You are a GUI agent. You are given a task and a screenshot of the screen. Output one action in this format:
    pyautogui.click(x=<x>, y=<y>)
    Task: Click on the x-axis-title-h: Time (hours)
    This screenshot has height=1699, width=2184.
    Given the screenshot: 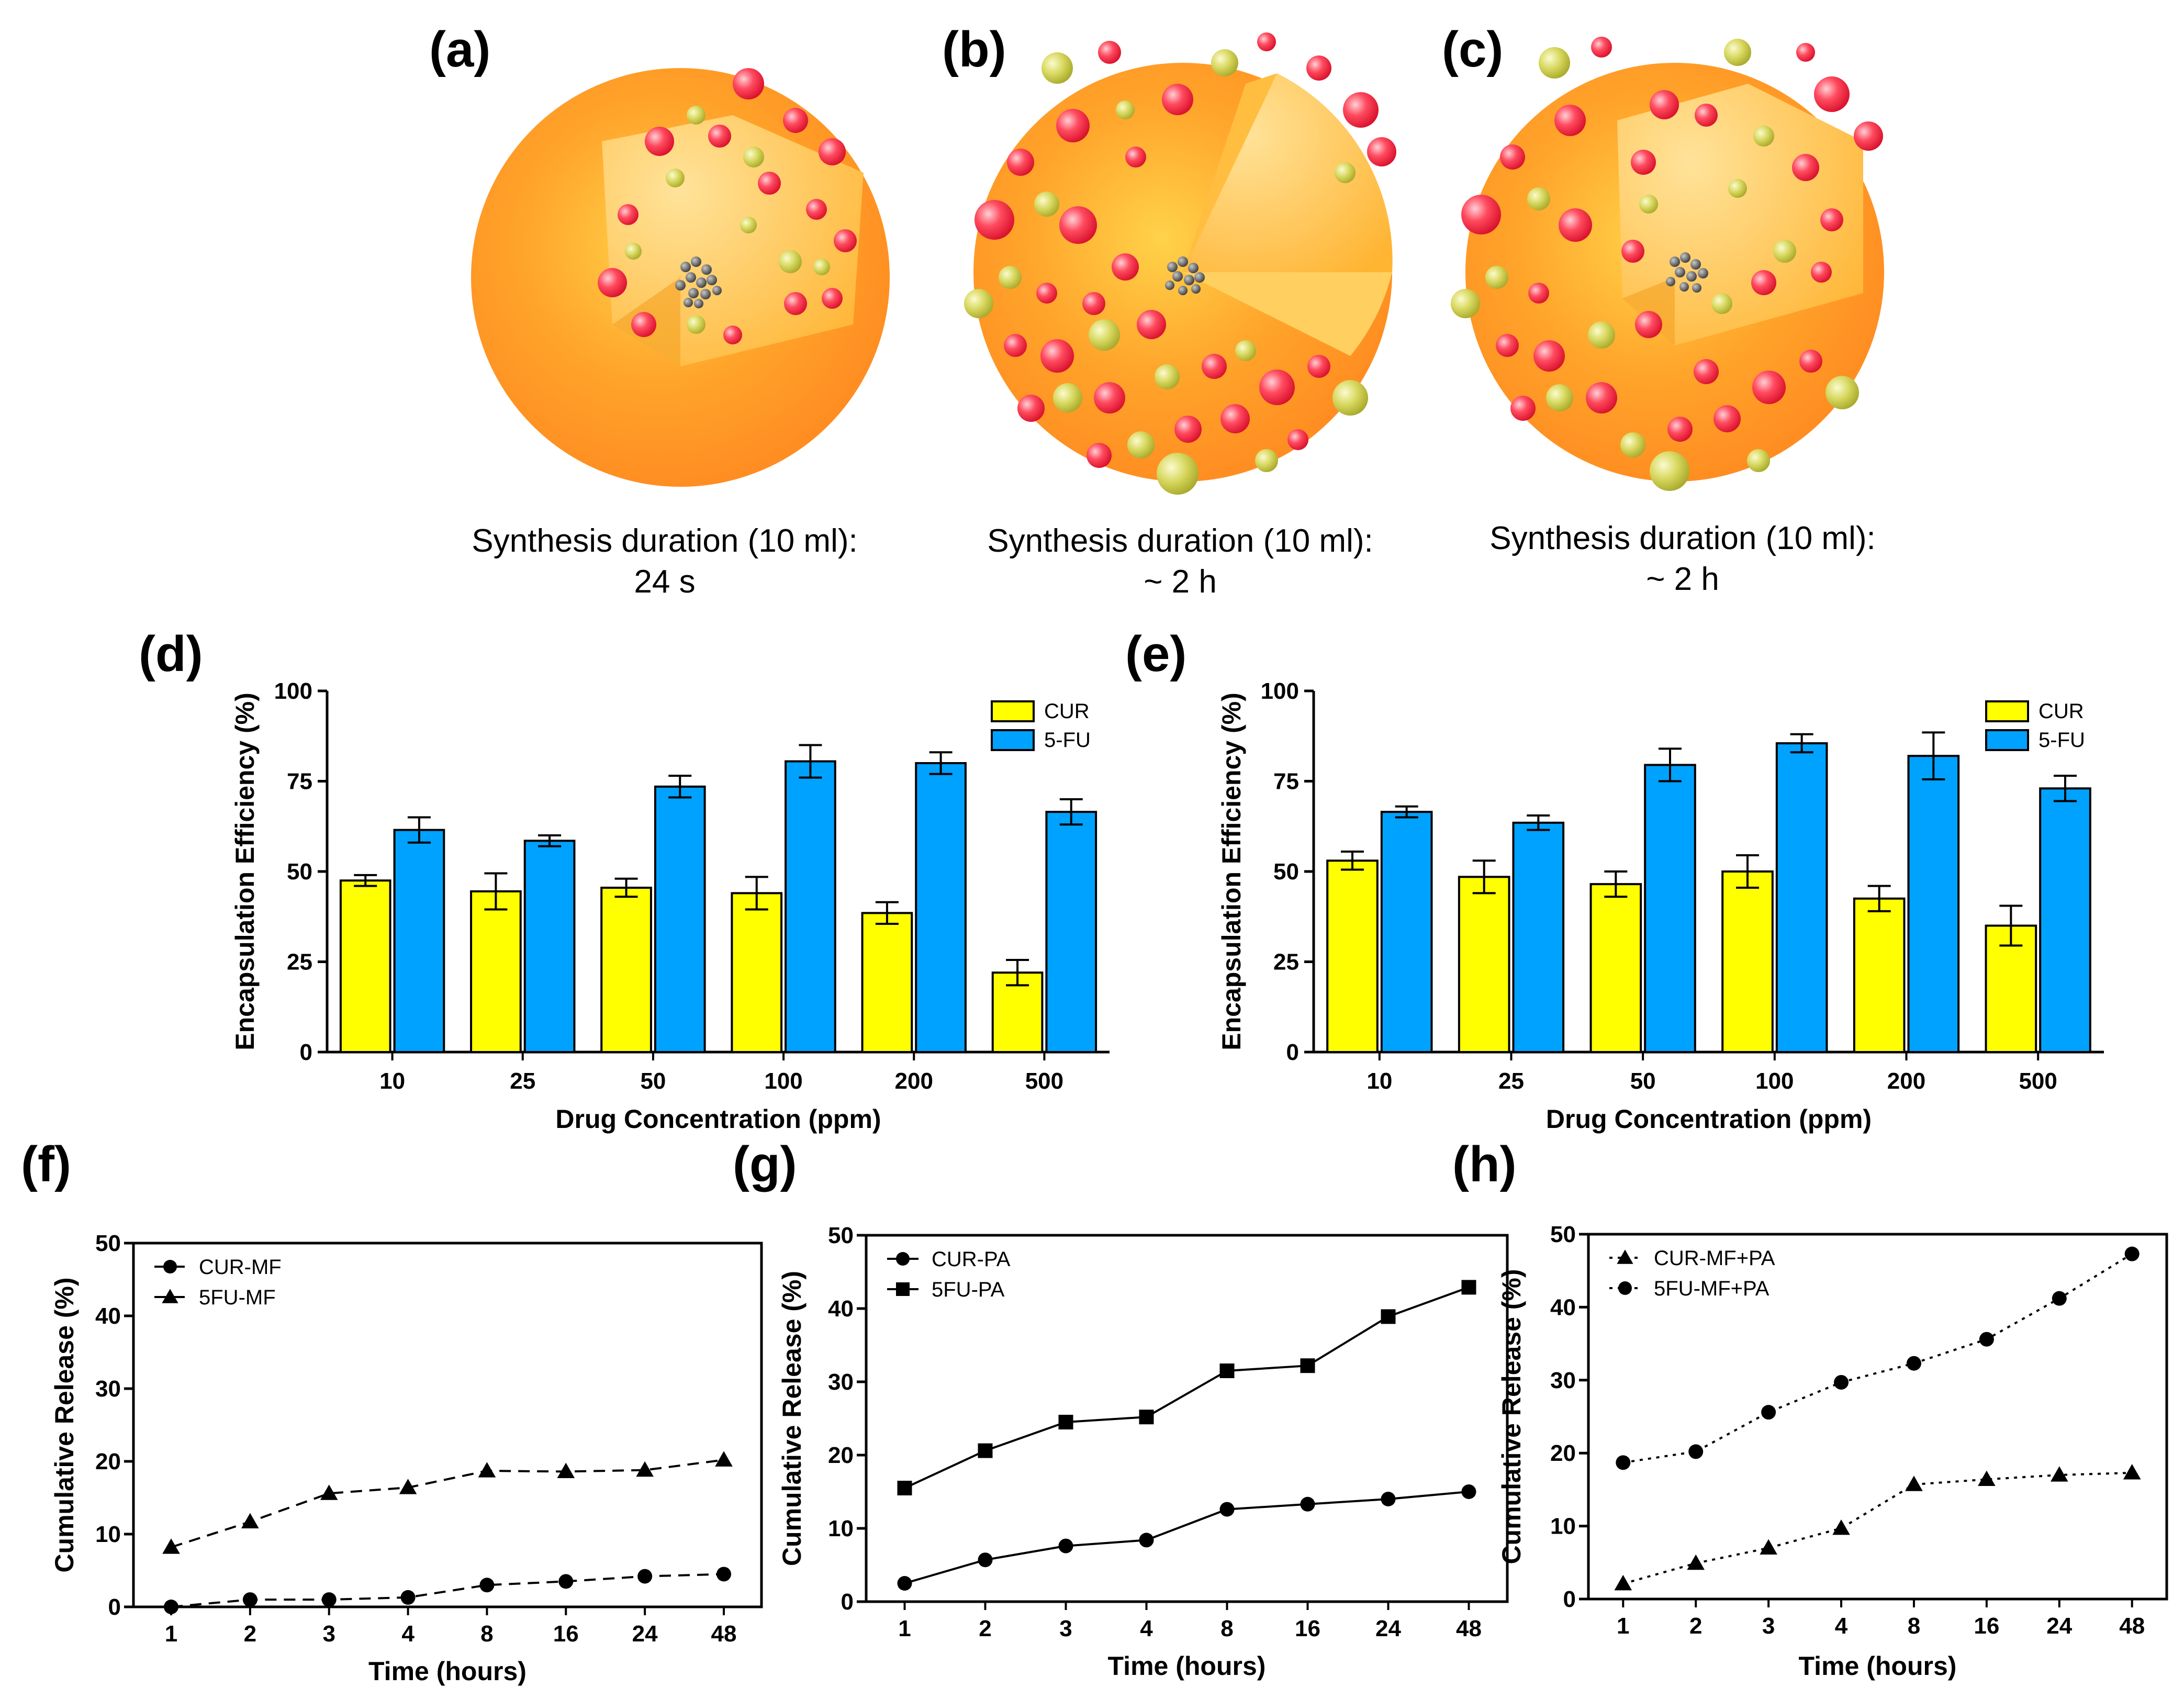 What is the action you would take?
    pyautogui.click(x=1878, y=1666)
    